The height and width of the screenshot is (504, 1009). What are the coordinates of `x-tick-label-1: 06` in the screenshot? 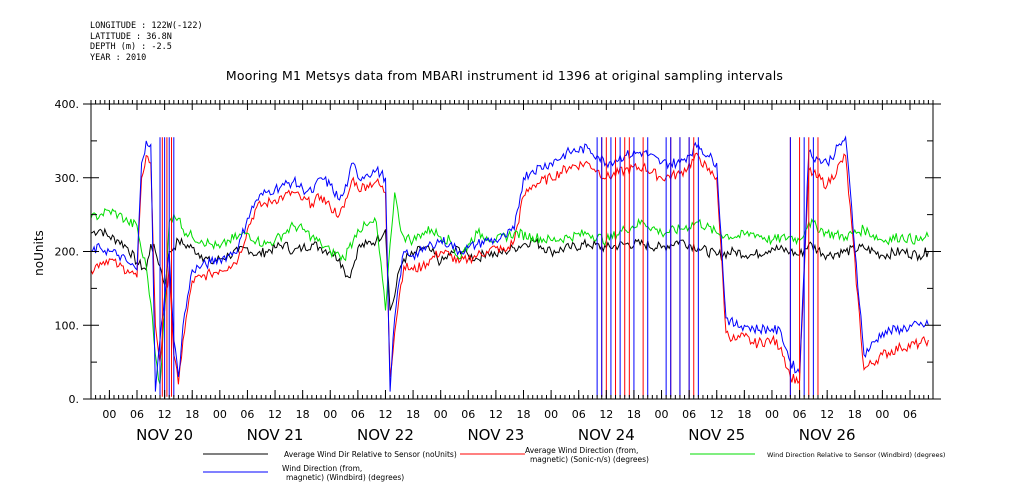 It's located at (137, 414).